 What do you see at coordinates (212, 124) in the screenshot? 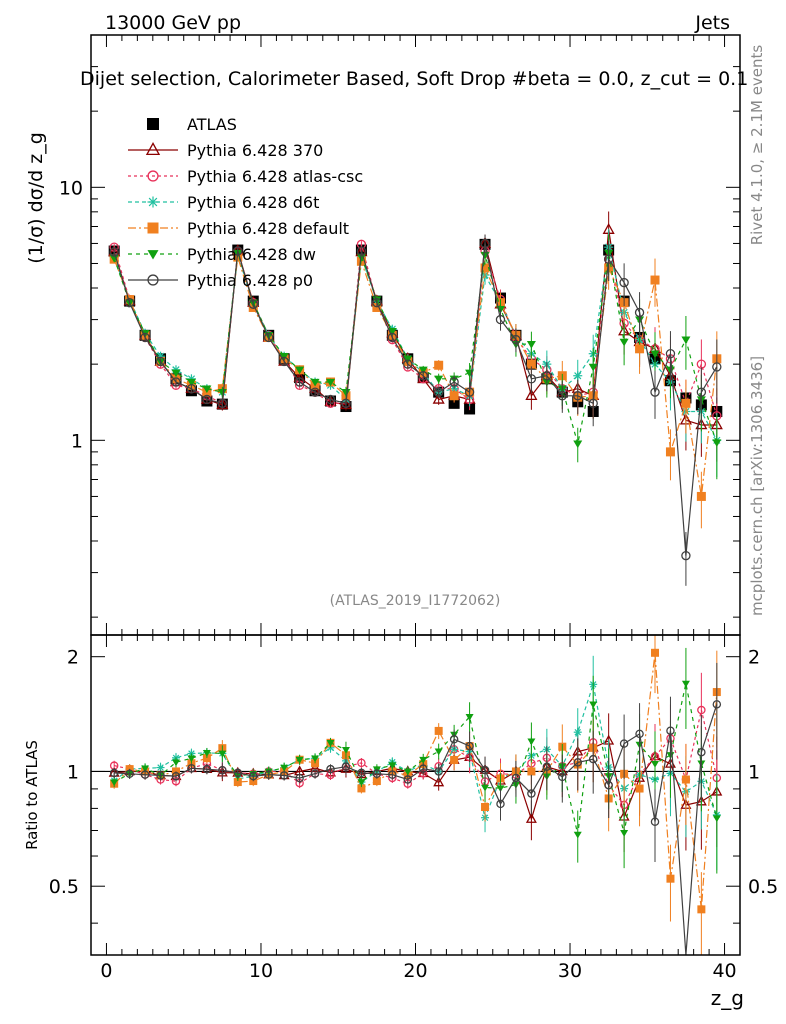
I see `legend-label: ATLAS` at bounding box center [212, 124].